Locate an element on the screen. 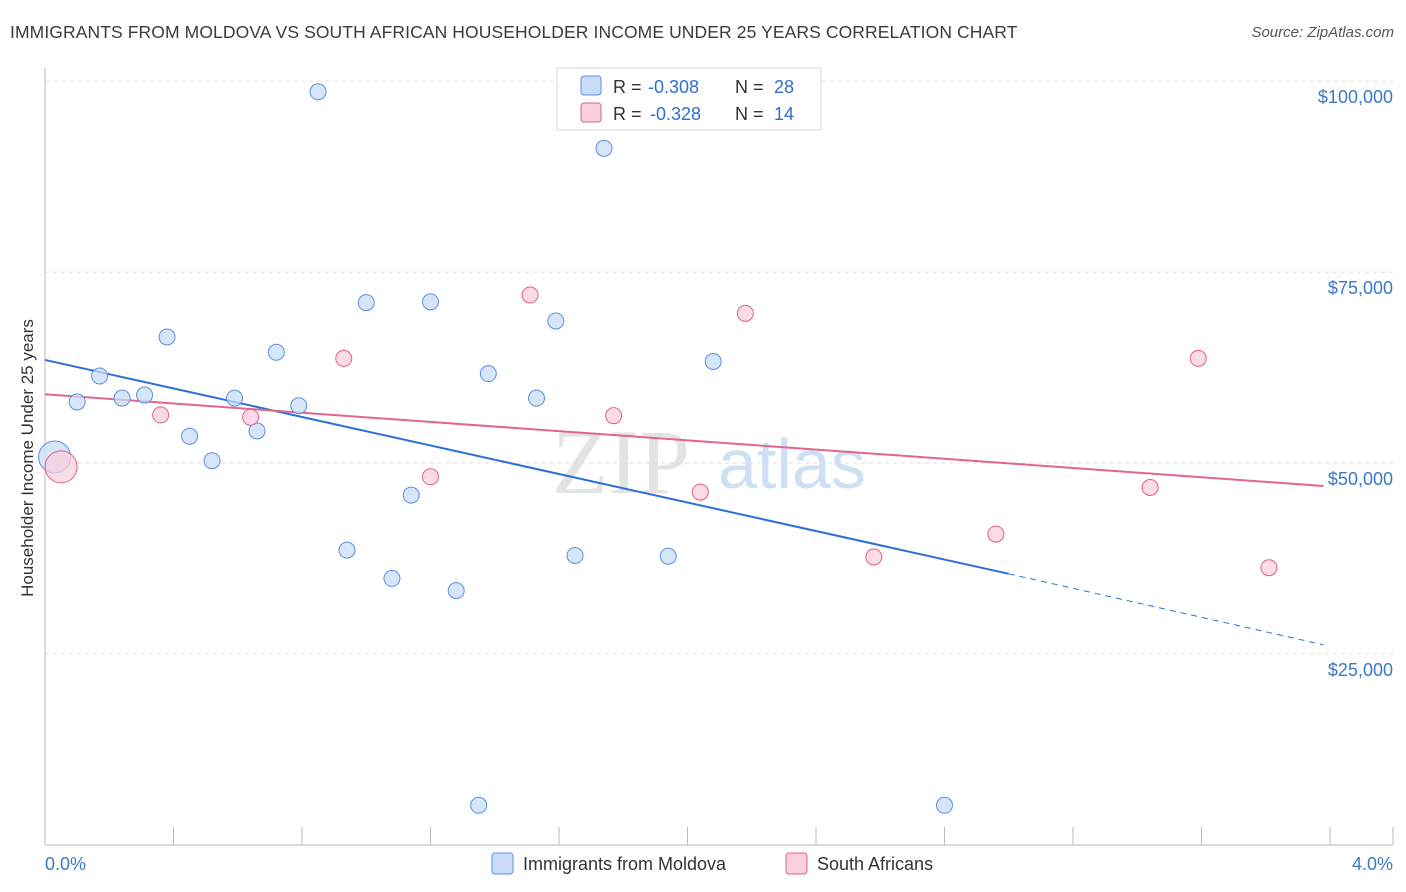 The image size is (1406, 892). legend-r-value-south-african: -0.328 is located at coordinates (675, 114).